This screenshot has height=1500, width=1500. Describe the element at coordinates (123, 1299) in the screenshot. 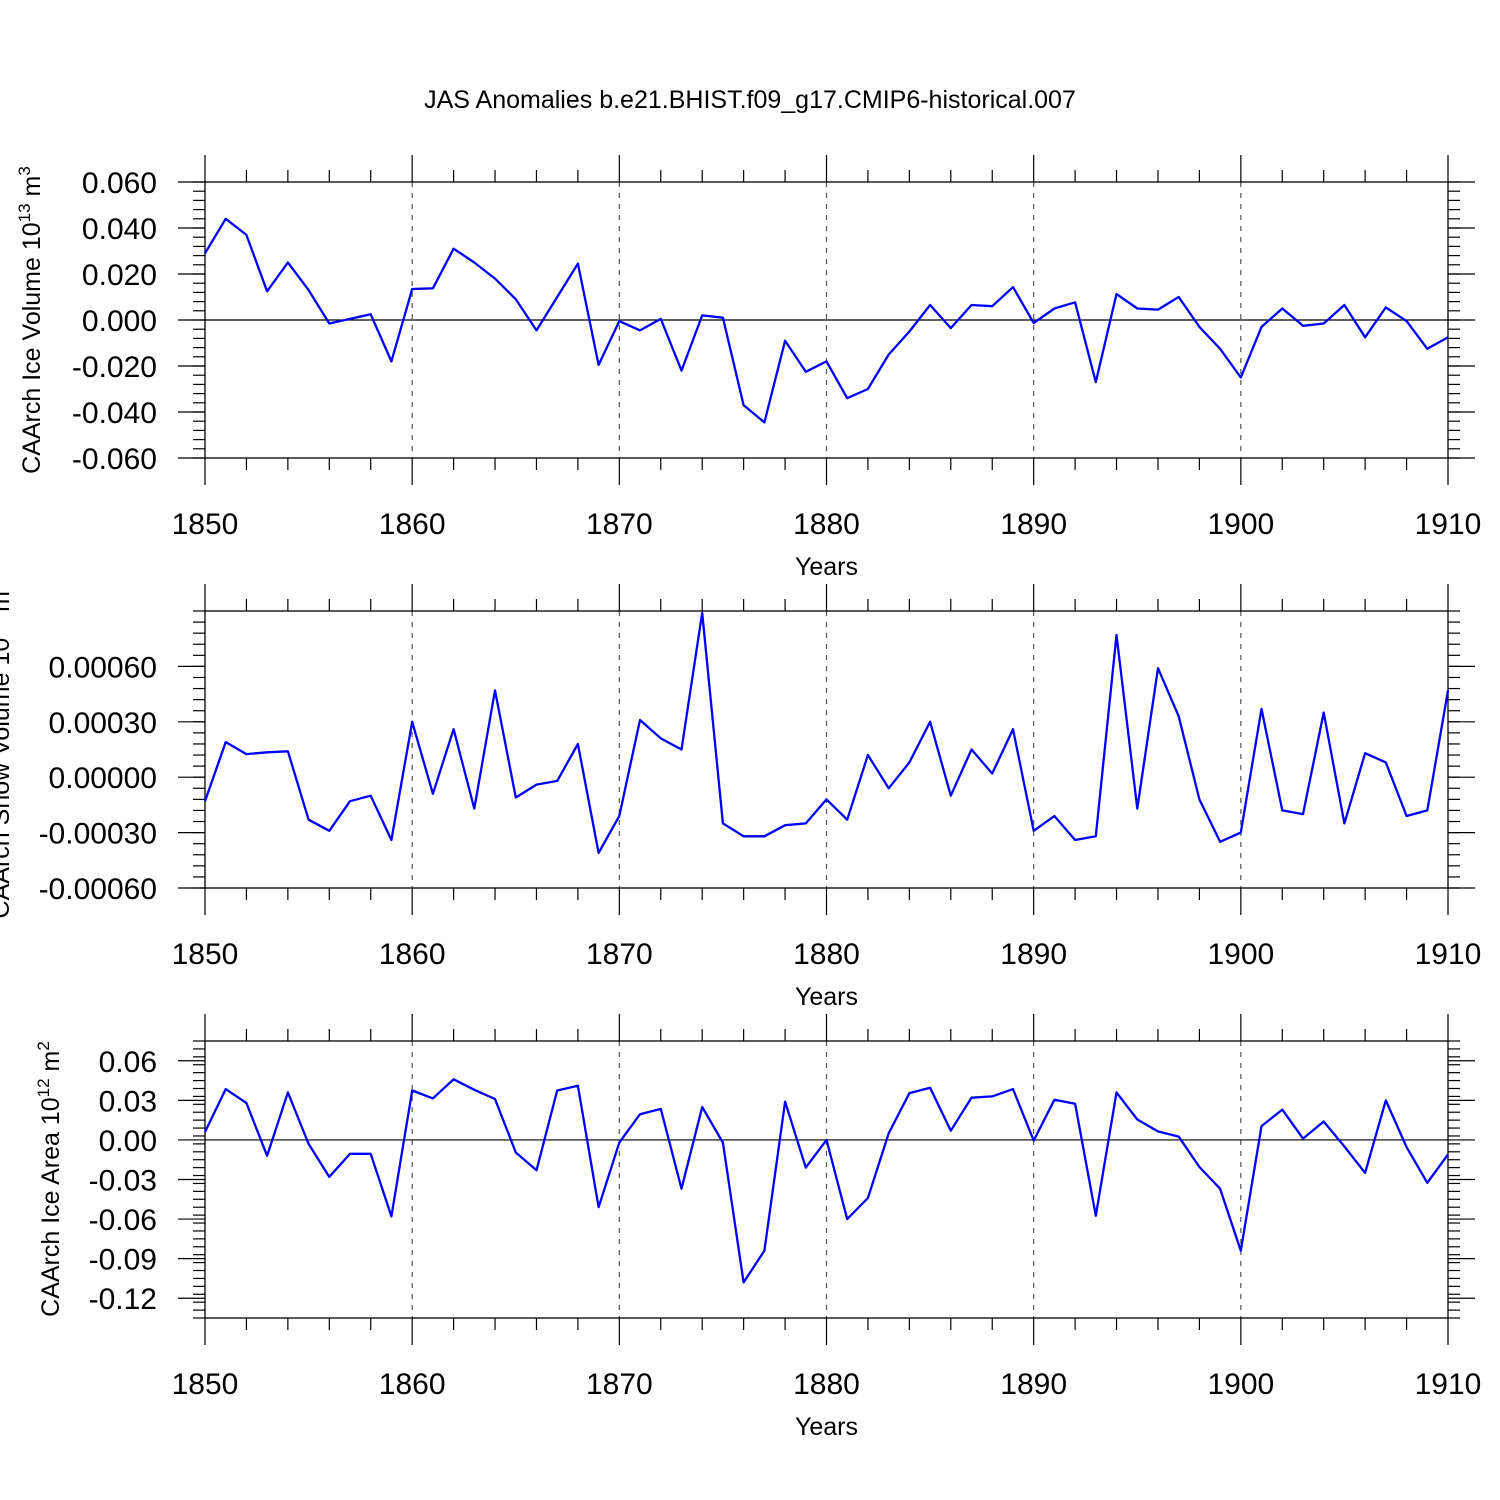

I see `y-tick-label: -0.12` at that location.